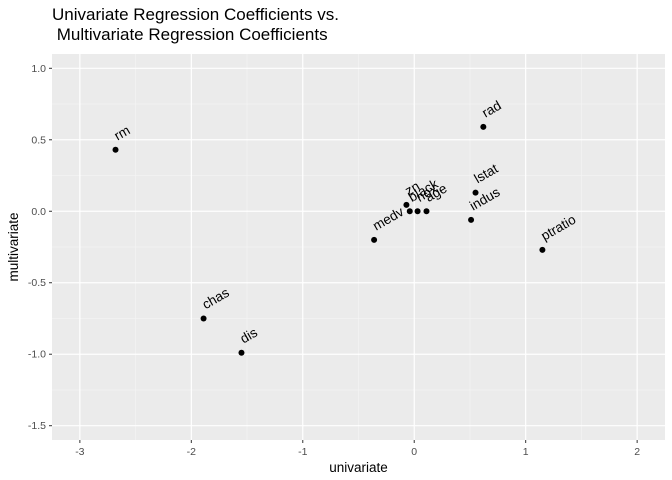 The width and height of the screenshot is (672, 480). Describe the element at coordinates (203, 318) in the screenshot. I see `point-chas` at that location.